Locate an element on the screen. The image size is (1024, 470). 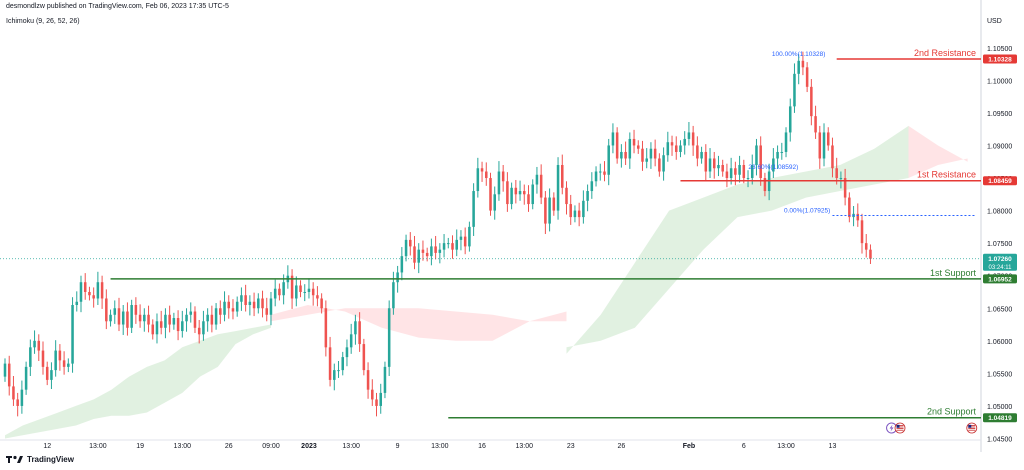
brand: TradingView is located at coordinates (40, 459).